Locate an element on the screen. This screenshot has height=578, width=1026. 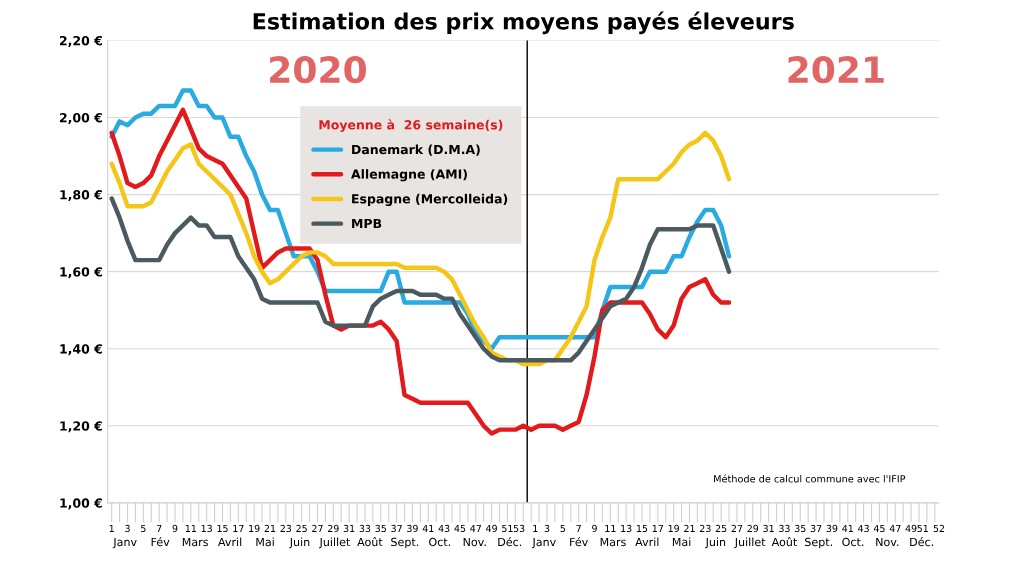
legend-label: Danemark (D.M.A) is located at coordinates (416, 150).